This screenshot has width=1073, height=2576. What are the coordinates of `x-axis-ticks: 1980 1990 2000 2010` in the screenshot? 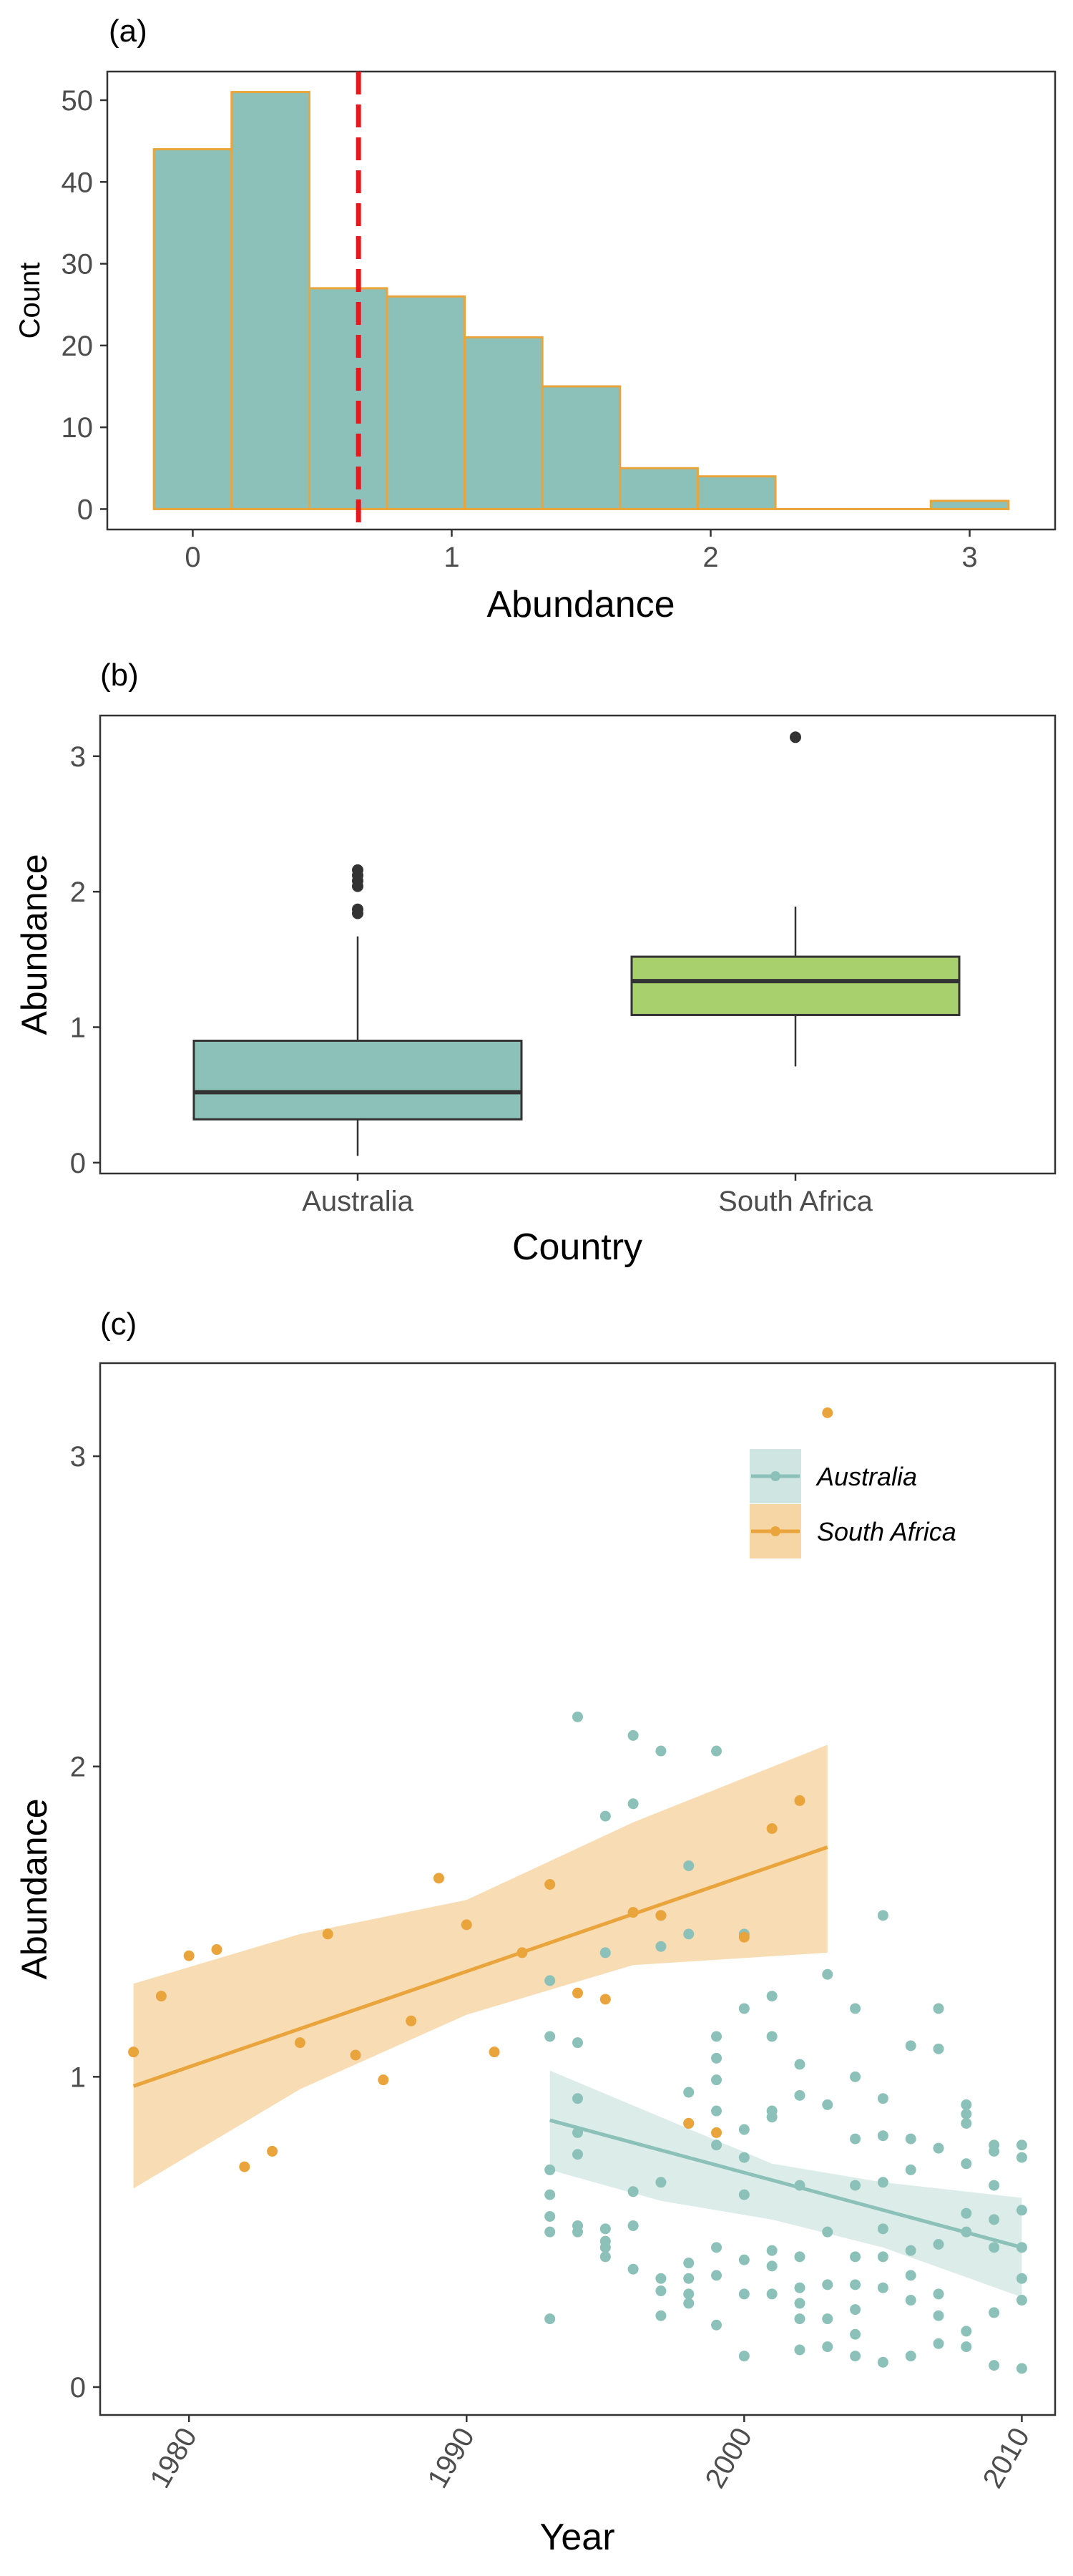 It's located at (590, 2454).